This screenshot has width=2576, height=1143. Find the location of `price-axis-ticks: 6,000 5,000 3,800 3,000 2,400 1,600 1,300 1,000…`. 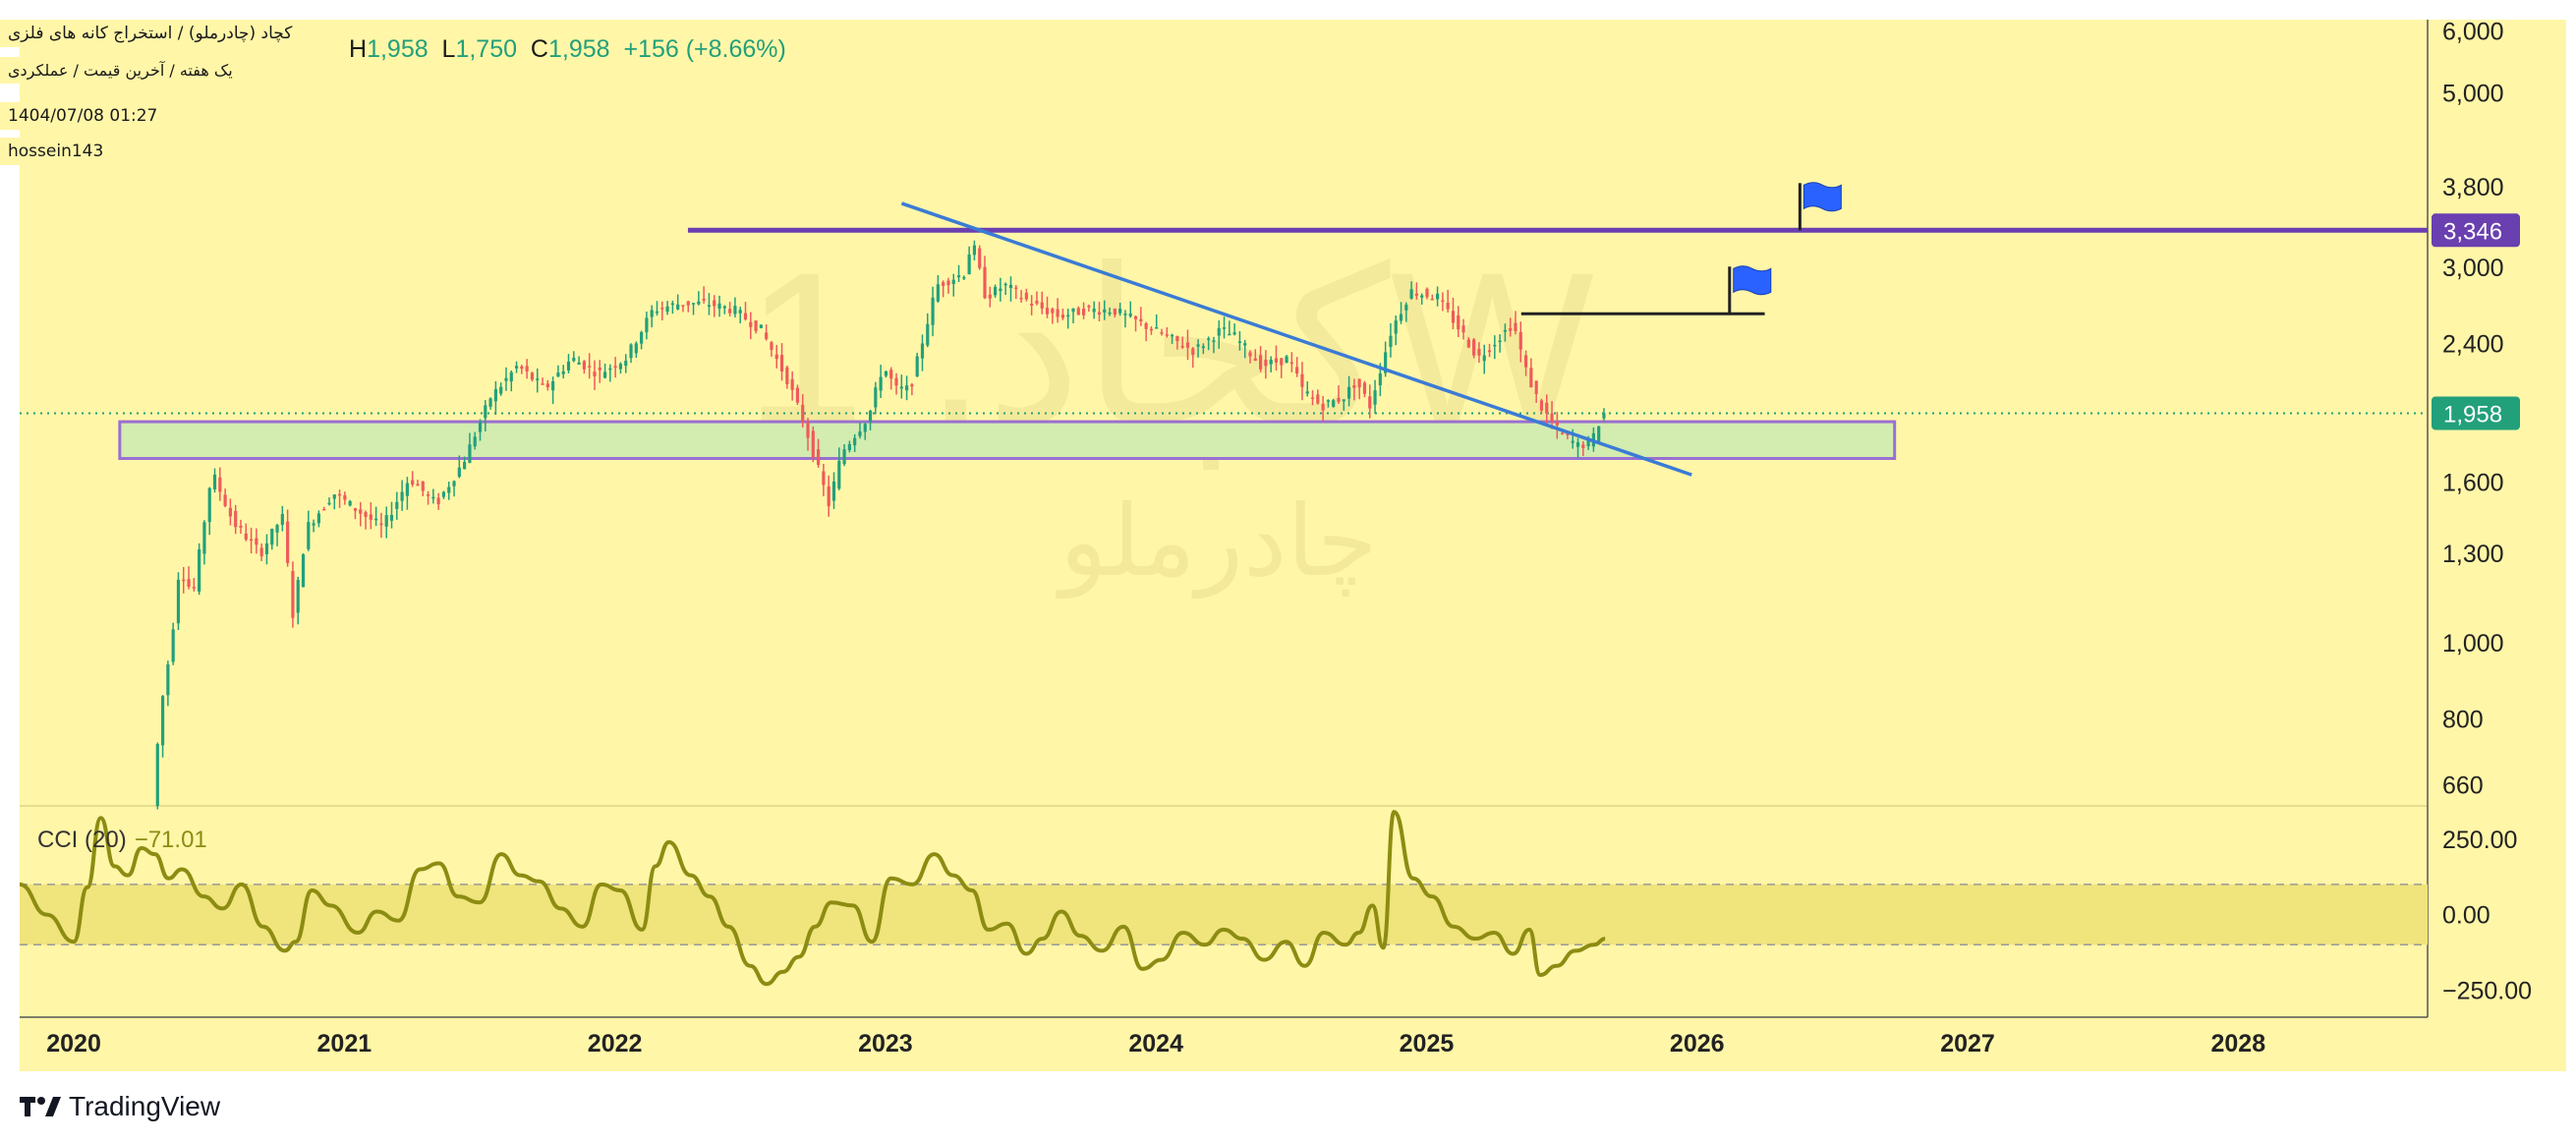

price-axis-ticks: 6,000 5,000 3,800 3,000 2,400 1,600 1,300 1,000… is located at coordinates (2473, 408).